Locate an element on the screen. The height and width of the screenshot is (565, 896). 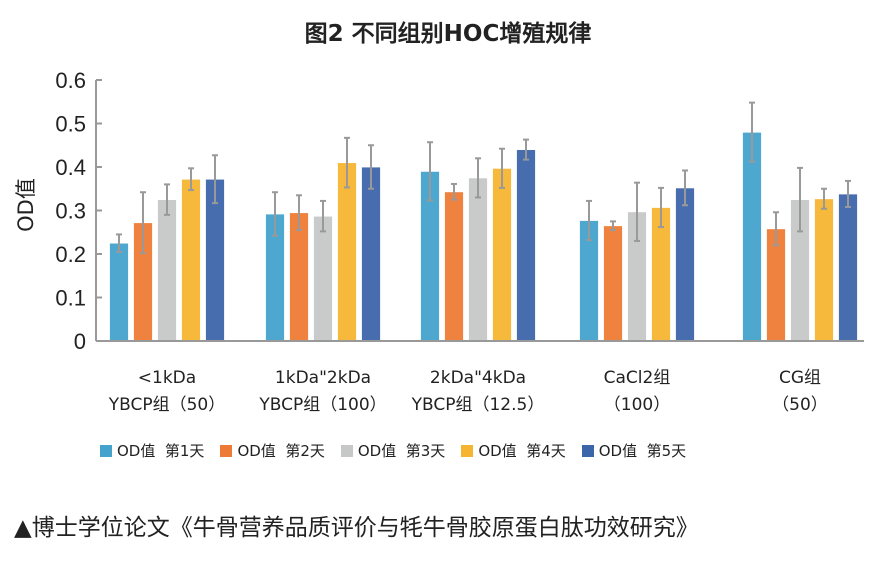
y-tick-label: 0.6 is located at coordinates (70, 80).